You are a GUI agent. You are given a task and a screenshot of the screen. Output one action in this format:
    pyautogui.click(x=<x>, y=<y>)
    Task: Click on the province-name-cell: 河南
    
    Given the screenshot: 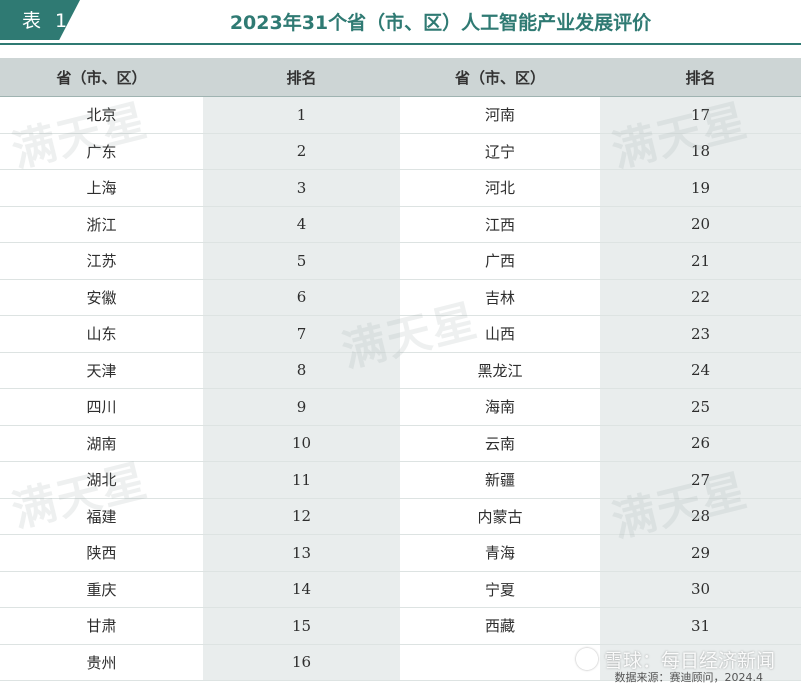 What is the action you would take?
    pyautogui.click(x=500, y=115)
    